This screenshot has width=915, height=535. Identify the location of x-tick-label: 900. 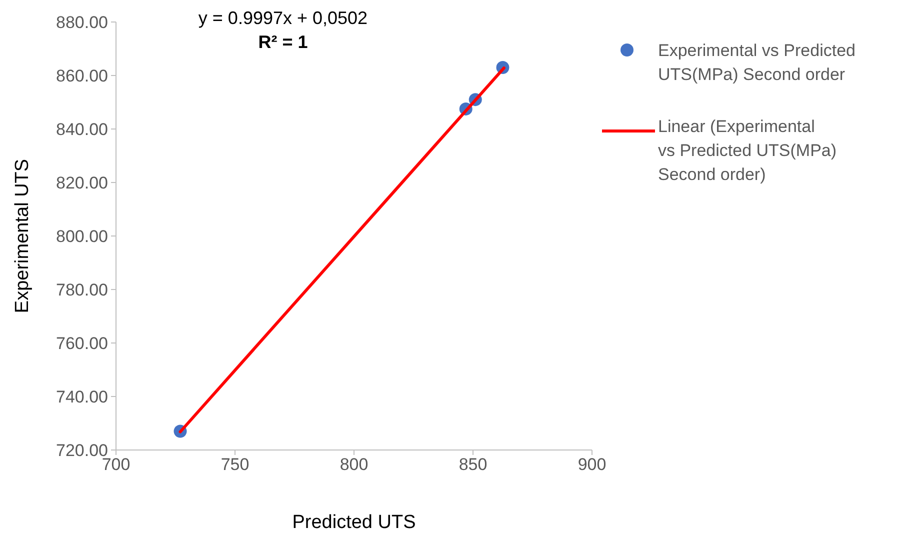
(592, 464).